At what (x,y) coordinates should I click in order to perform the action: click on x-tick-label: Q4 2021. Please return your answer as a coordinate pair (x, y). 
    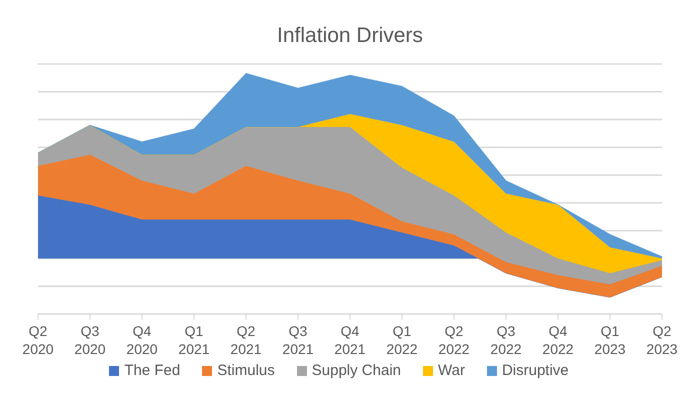
    Looking at the image, I should click on (350, 340).